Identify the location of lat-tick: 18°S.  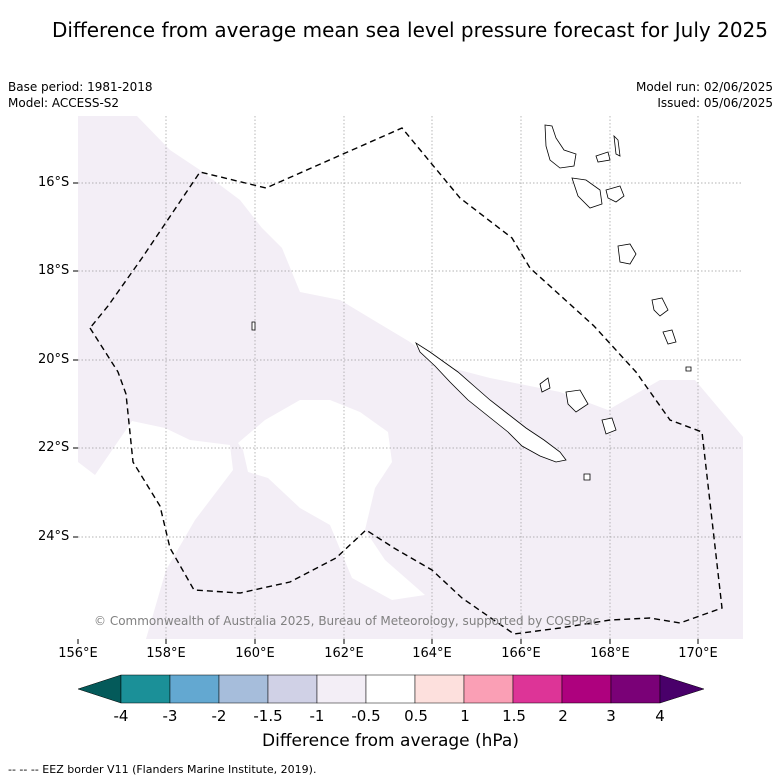
(54, 270).